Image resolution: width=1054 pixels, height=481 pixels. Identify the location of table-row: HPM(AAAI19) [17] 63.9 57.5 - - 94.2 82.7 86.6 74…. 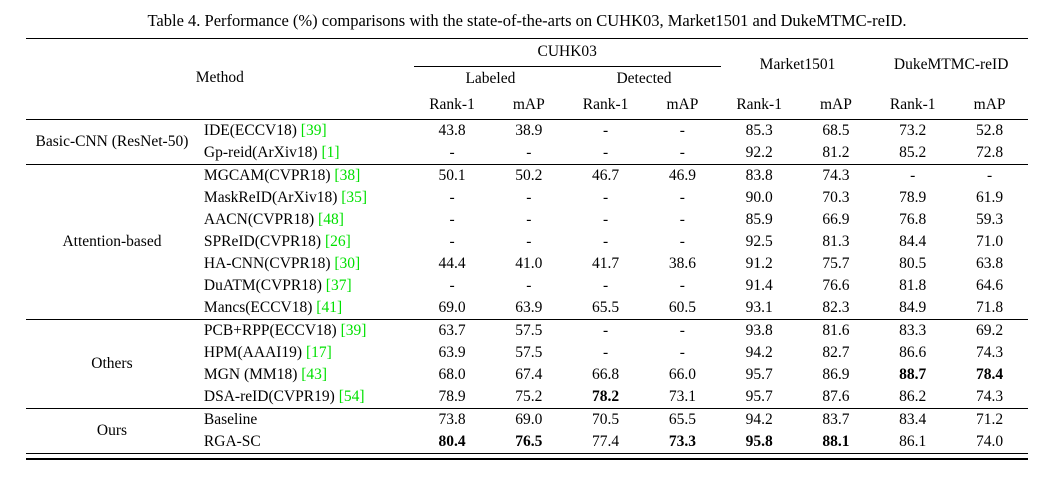
(527, 353).